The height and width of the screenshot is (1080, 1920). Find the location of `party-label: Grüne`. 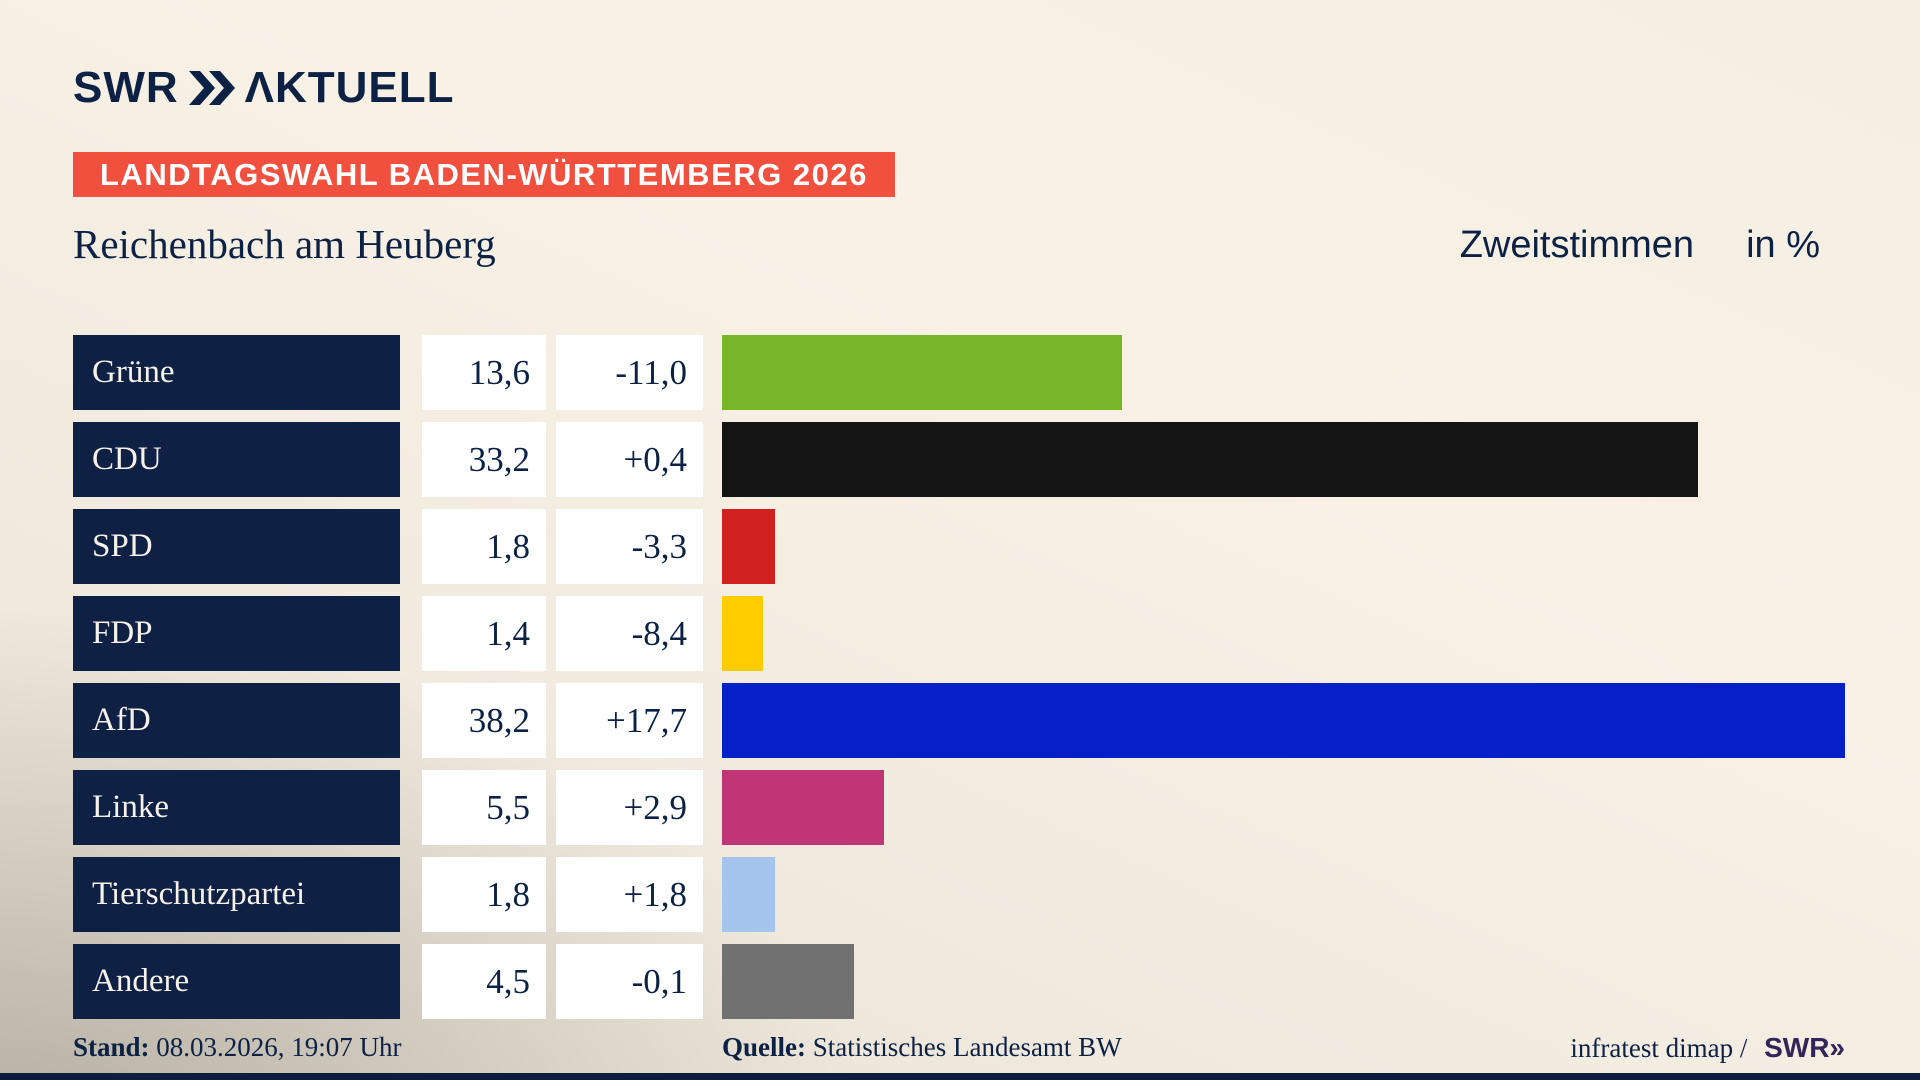

party-label: Grüne is located at coordinates (236, 372).